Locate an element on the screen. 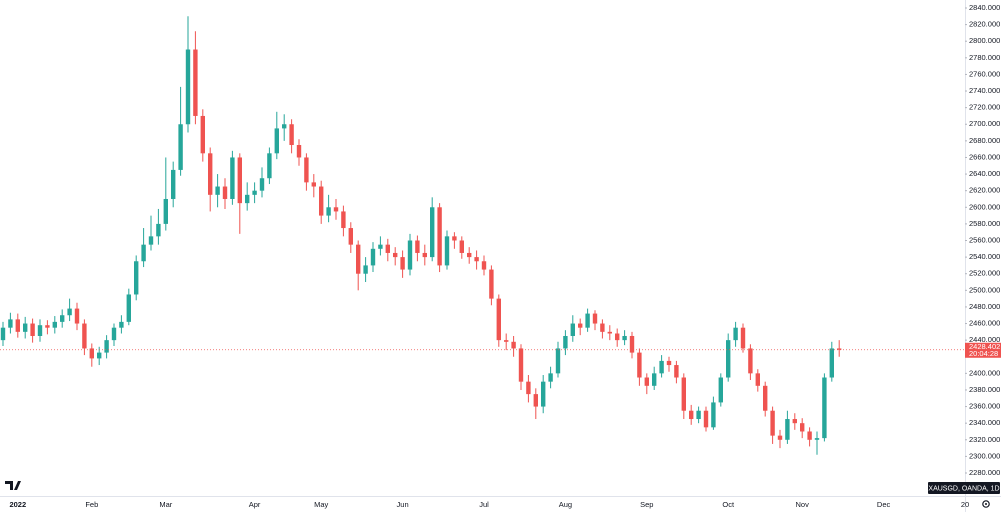  y-tick-label: 2740.000 is located at coordinates (984, 90).